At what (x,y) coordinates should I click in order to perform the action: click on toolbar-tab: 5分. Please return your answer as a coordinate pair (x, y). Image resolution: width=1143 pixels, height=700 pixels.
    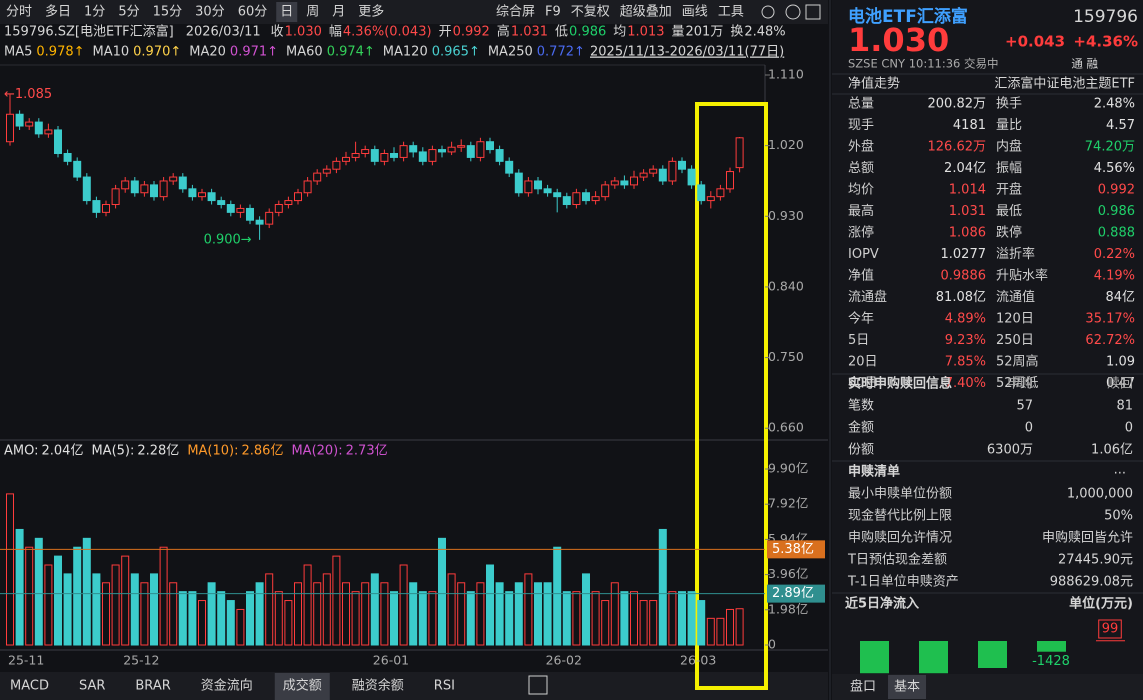
    Looking at the image, I should click on (128, 12).